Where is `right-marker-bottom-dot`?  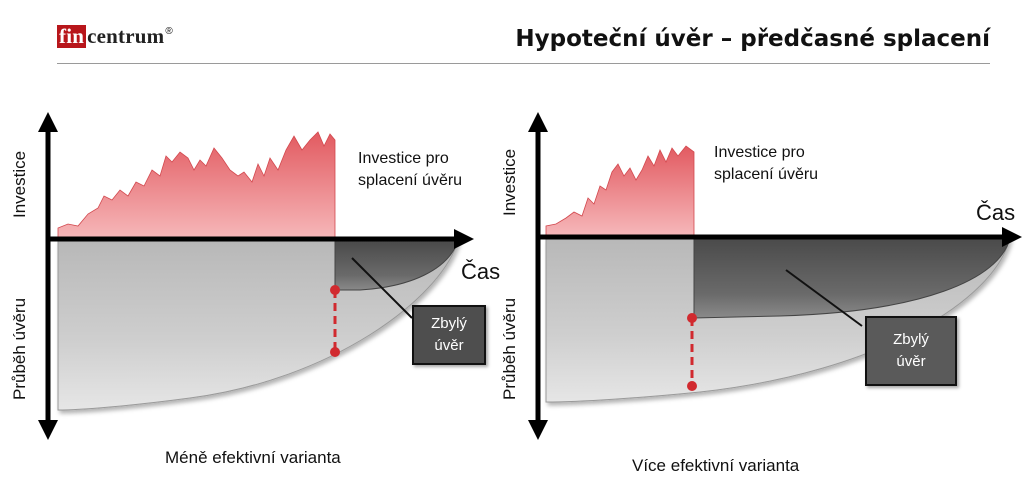
right-marker-bottom-dot is located at coordinates (692, 386).